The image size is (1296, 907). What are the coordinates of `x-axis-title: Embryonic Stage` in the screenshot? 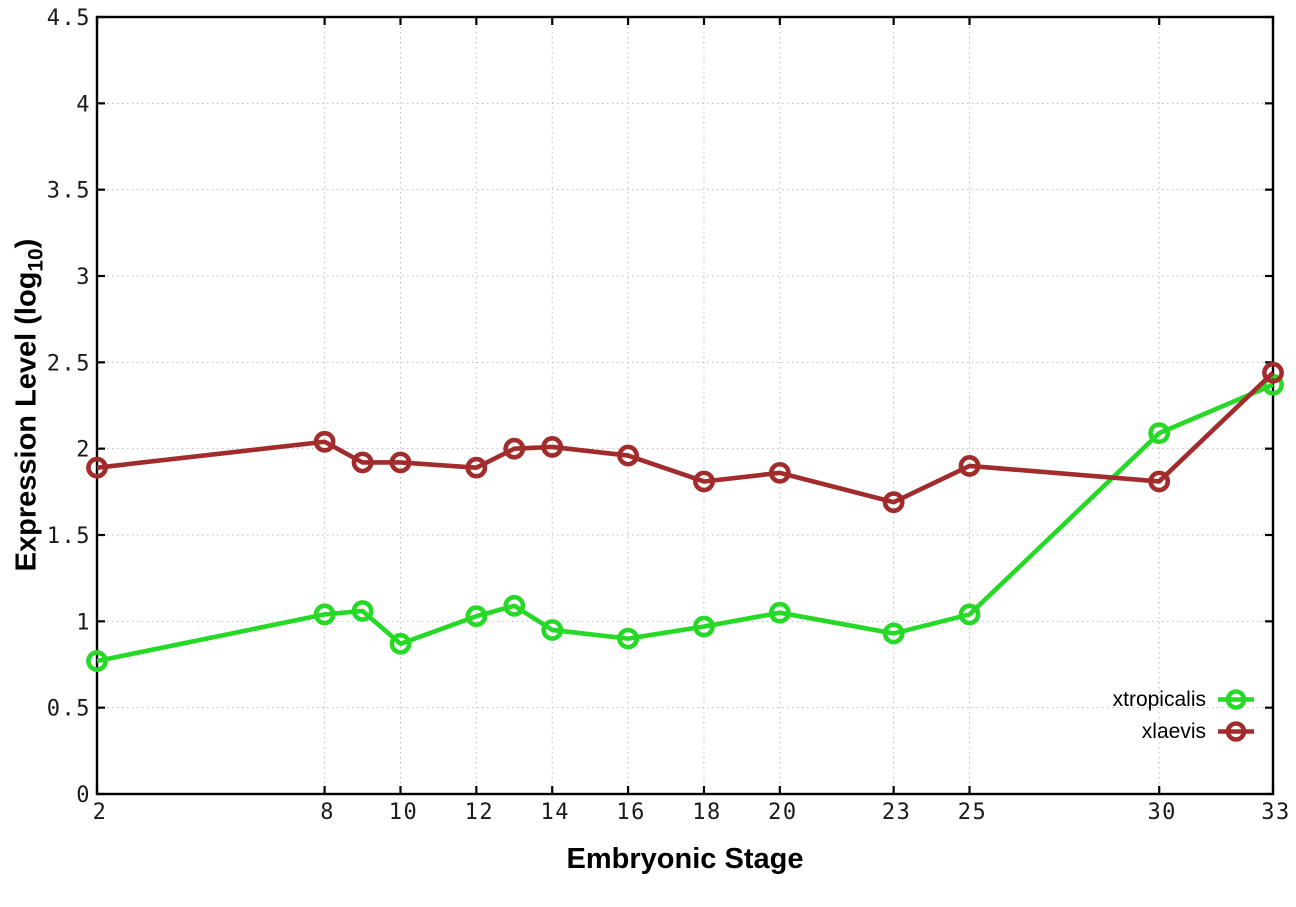 It's located at (685, 859).